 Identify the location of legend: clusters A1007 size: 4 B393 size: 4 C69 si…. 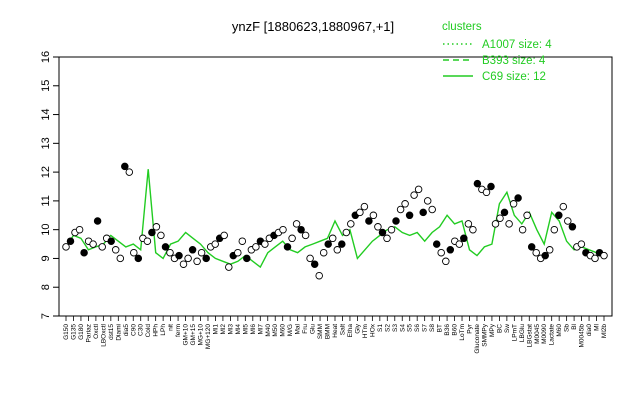
(497, 52).